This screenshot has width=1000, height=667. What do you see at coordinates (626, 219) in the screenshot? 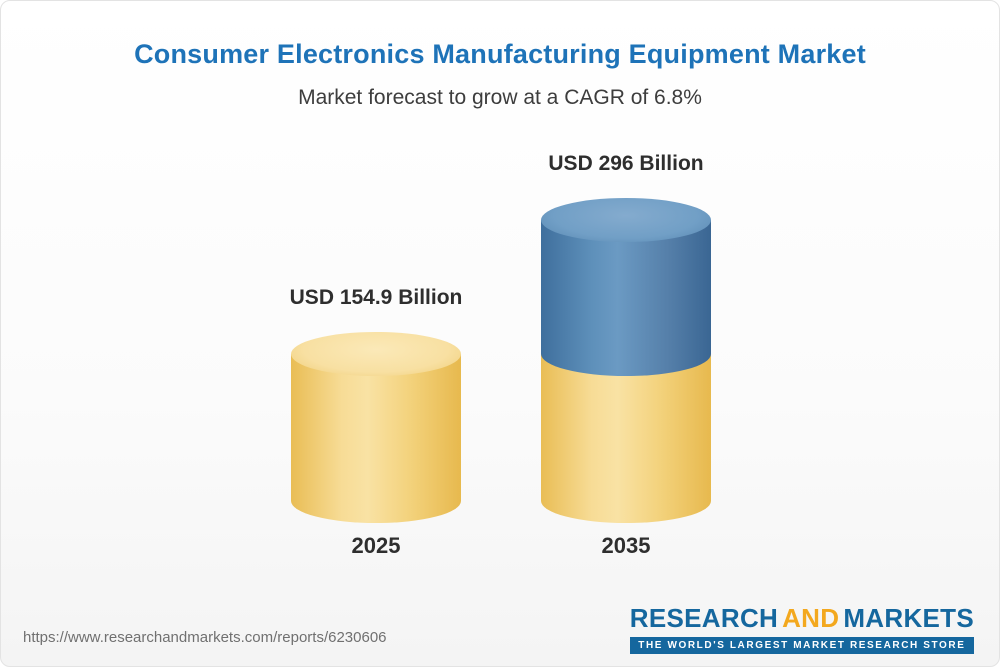
I see `cylinder-cap-2035` at bounding box center [626, 219].